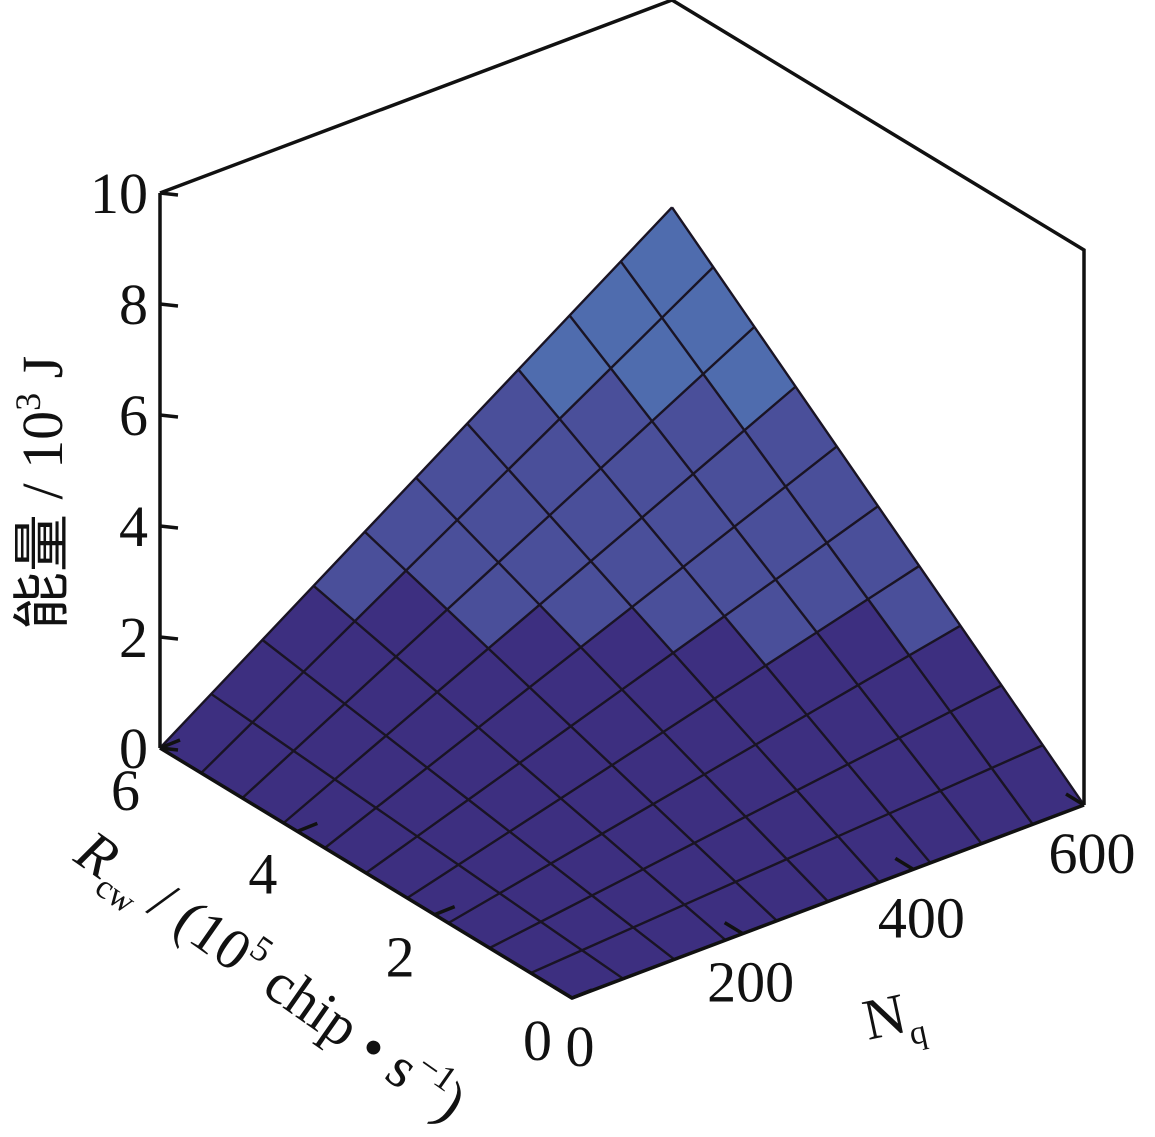 This screenshot has width=1155, height=1137. I want to click on n-tick-label: 0, so click(580, 1046).